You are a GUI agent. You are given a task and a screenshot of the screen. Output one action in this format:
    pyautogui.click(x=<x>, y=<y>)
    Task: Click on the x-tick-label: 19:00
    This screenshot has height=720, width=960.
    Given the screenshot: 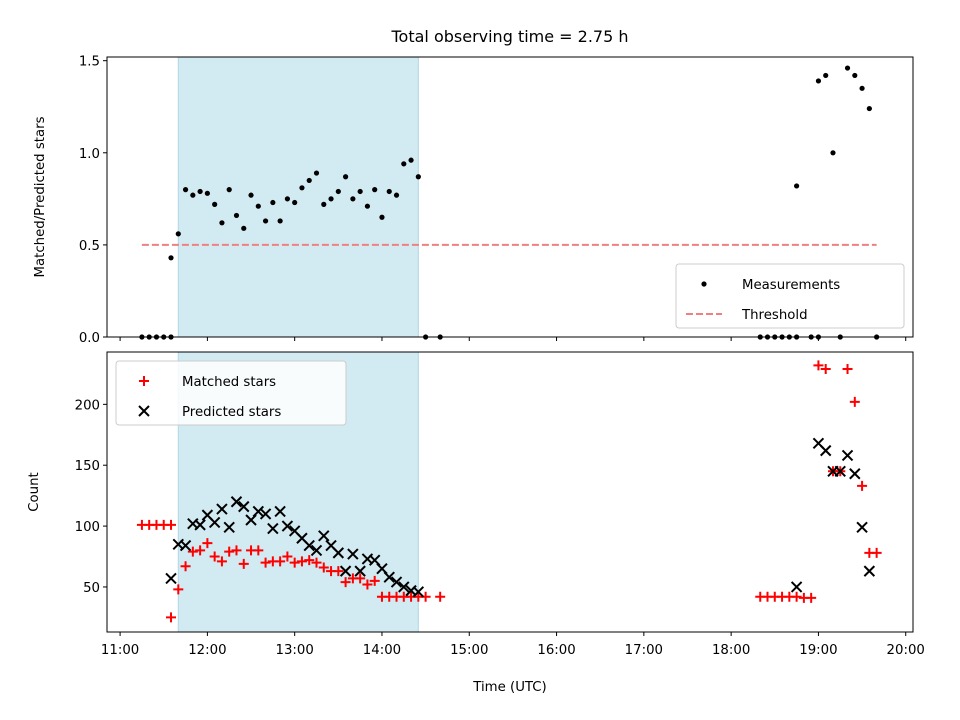 What is the action you would take?
    pyautogui.click(x=818, y=650)
    